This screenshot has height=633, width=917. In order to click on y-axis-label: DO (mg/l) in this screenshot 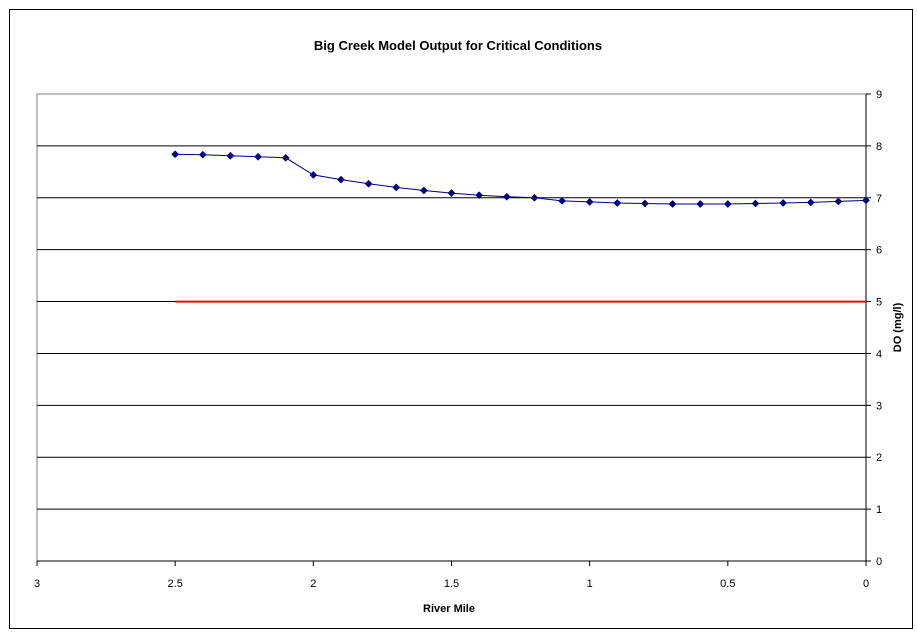, I will do `click(898, 327)`.